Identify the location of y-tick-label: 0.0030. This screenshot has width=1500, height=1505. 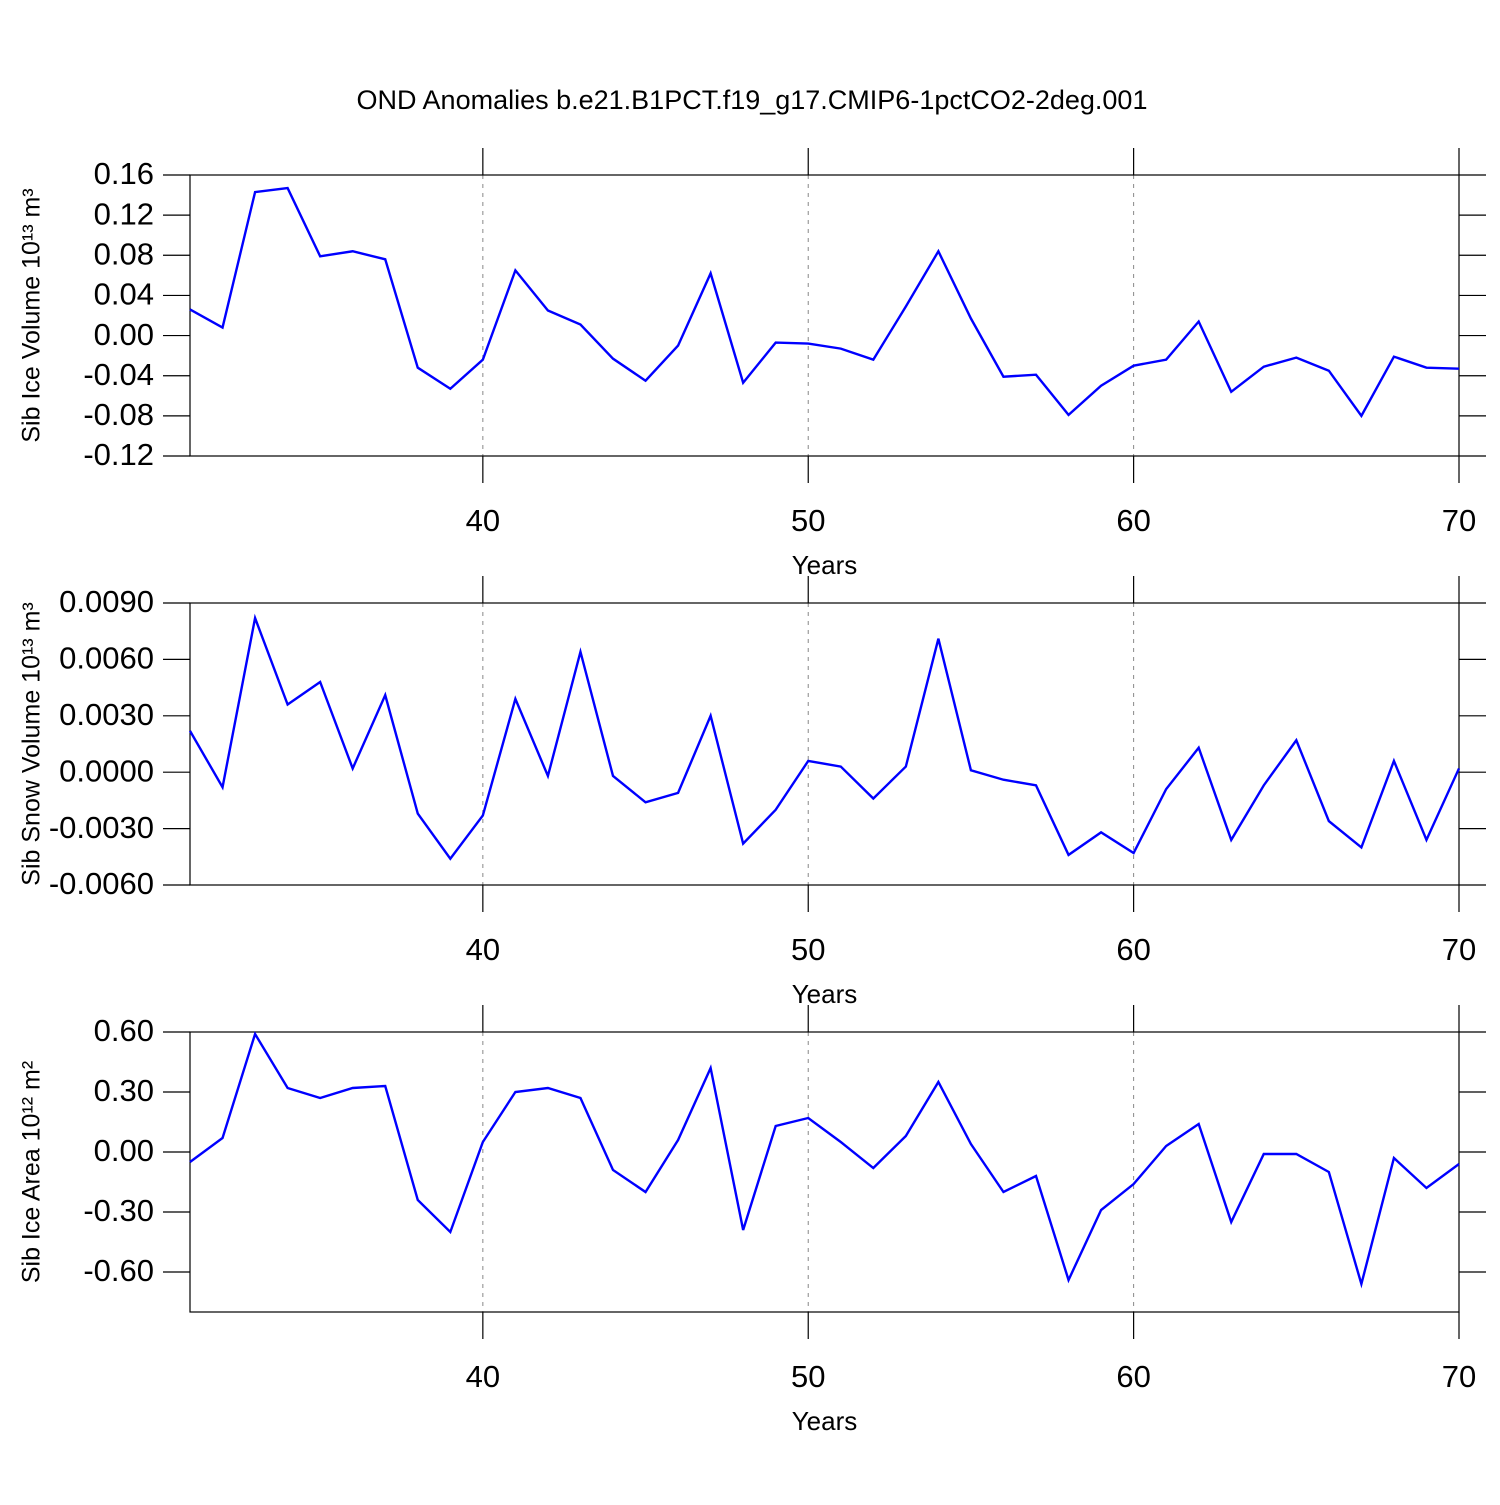
(106, 714).